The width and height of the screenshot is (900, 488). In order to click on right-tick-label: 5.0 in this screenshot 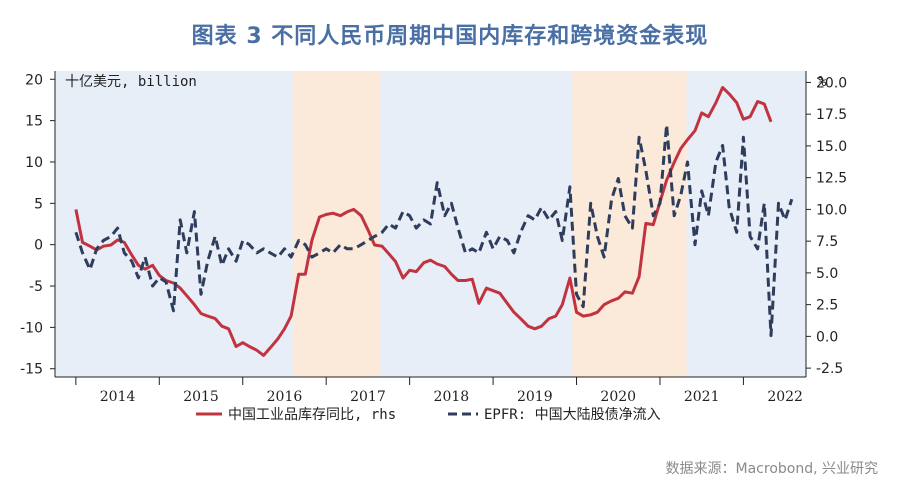, I will do `click(827, 274)`.